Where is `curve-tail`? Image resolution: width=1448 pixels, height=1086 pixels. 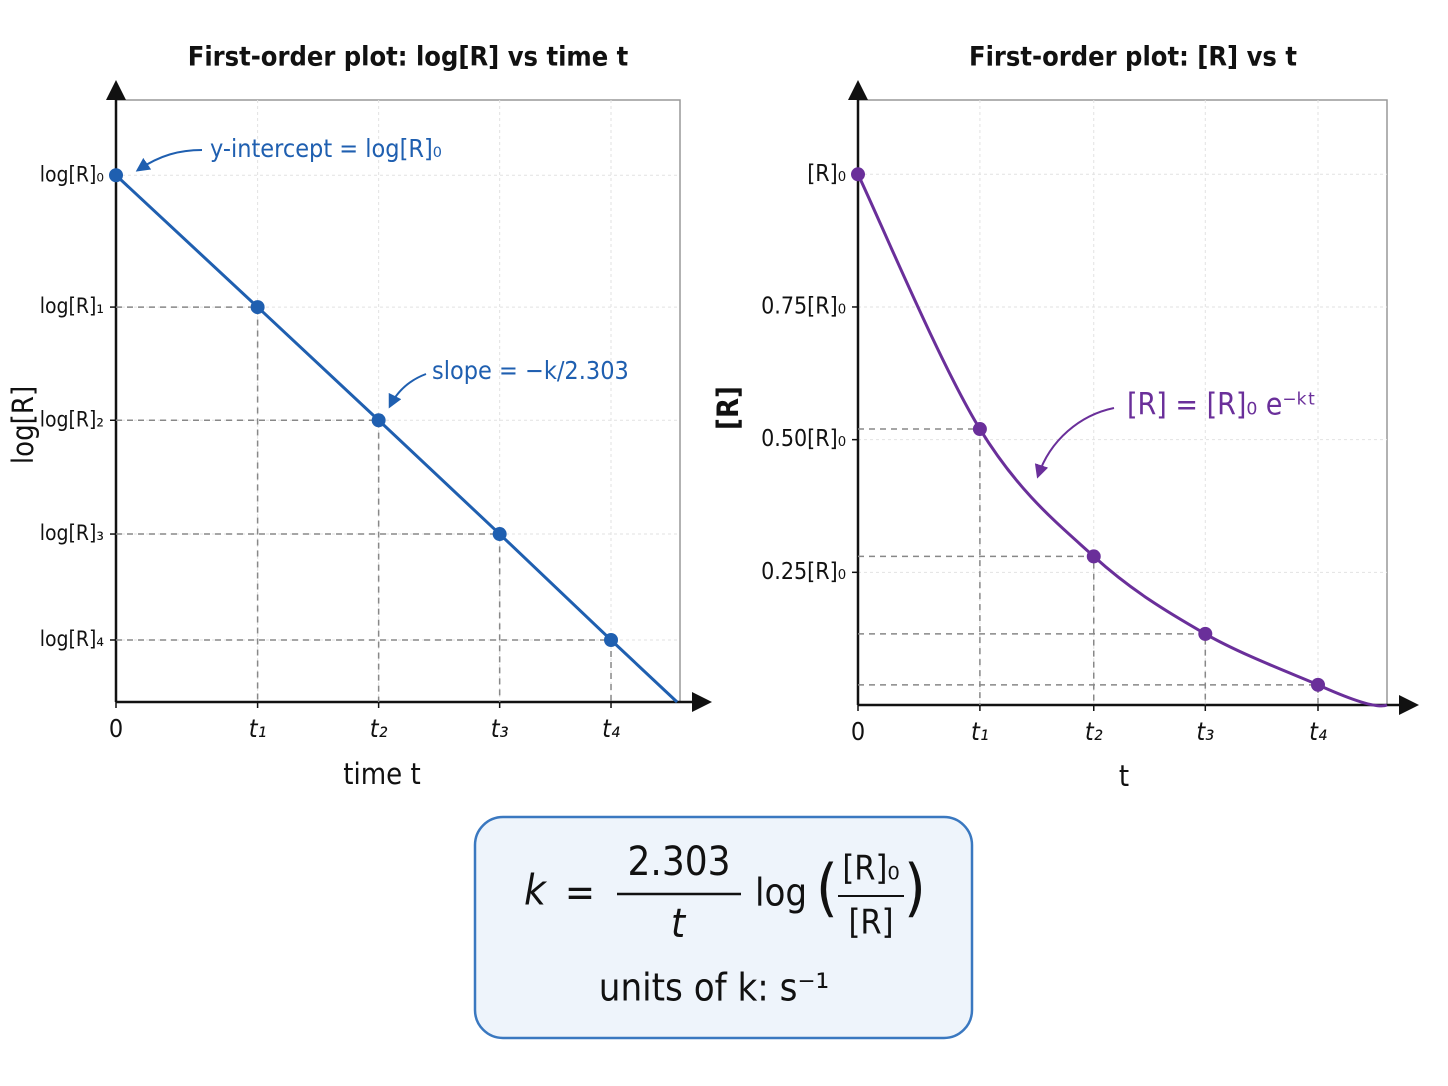
curve-tail is located at coordinates (1352, 695).